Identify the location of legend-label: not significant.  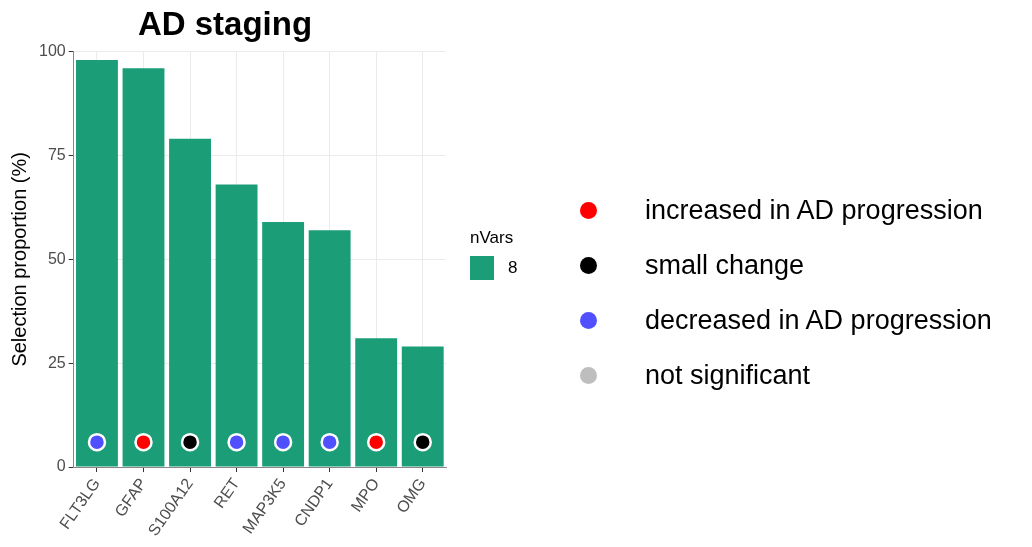
(728, 375).